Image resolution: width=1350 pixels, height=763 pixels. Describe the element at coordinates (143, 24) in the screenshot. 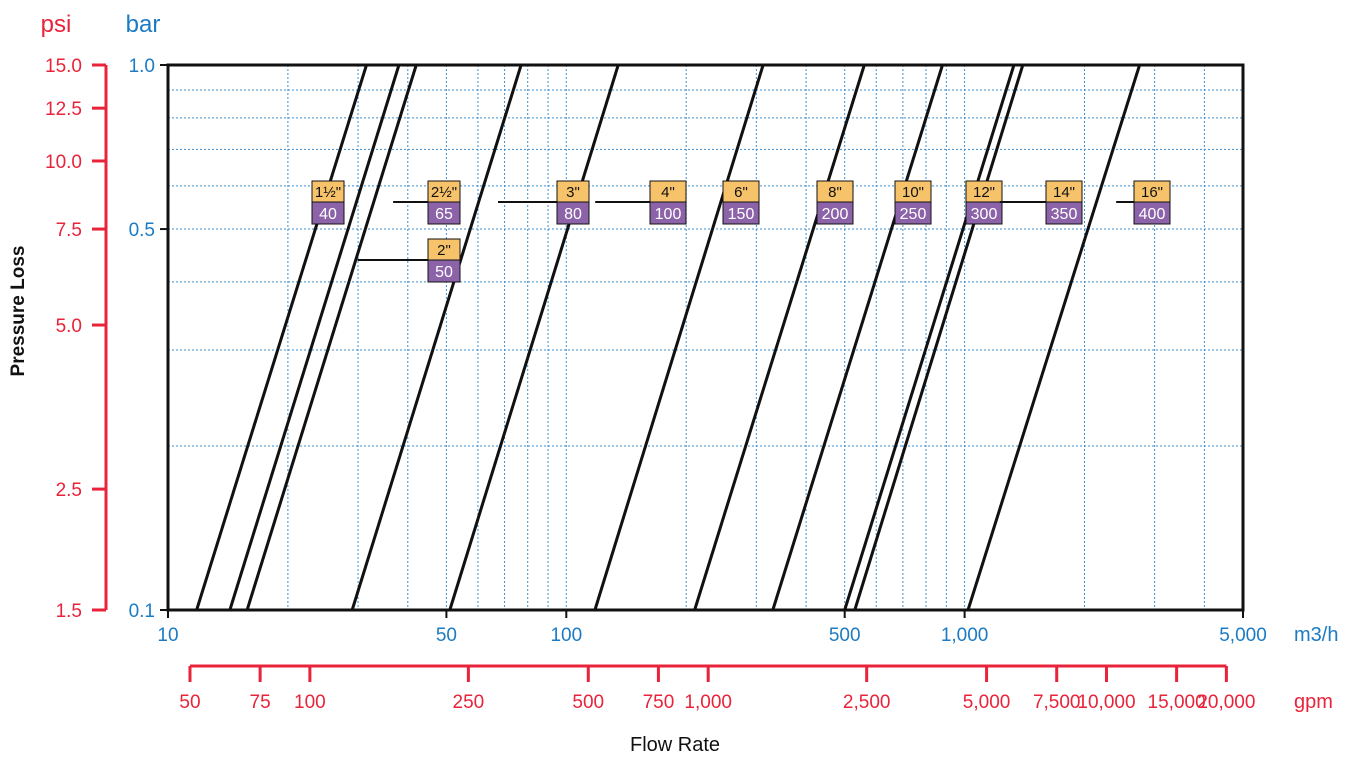

I see `bar-unit-label: bar` at that location.